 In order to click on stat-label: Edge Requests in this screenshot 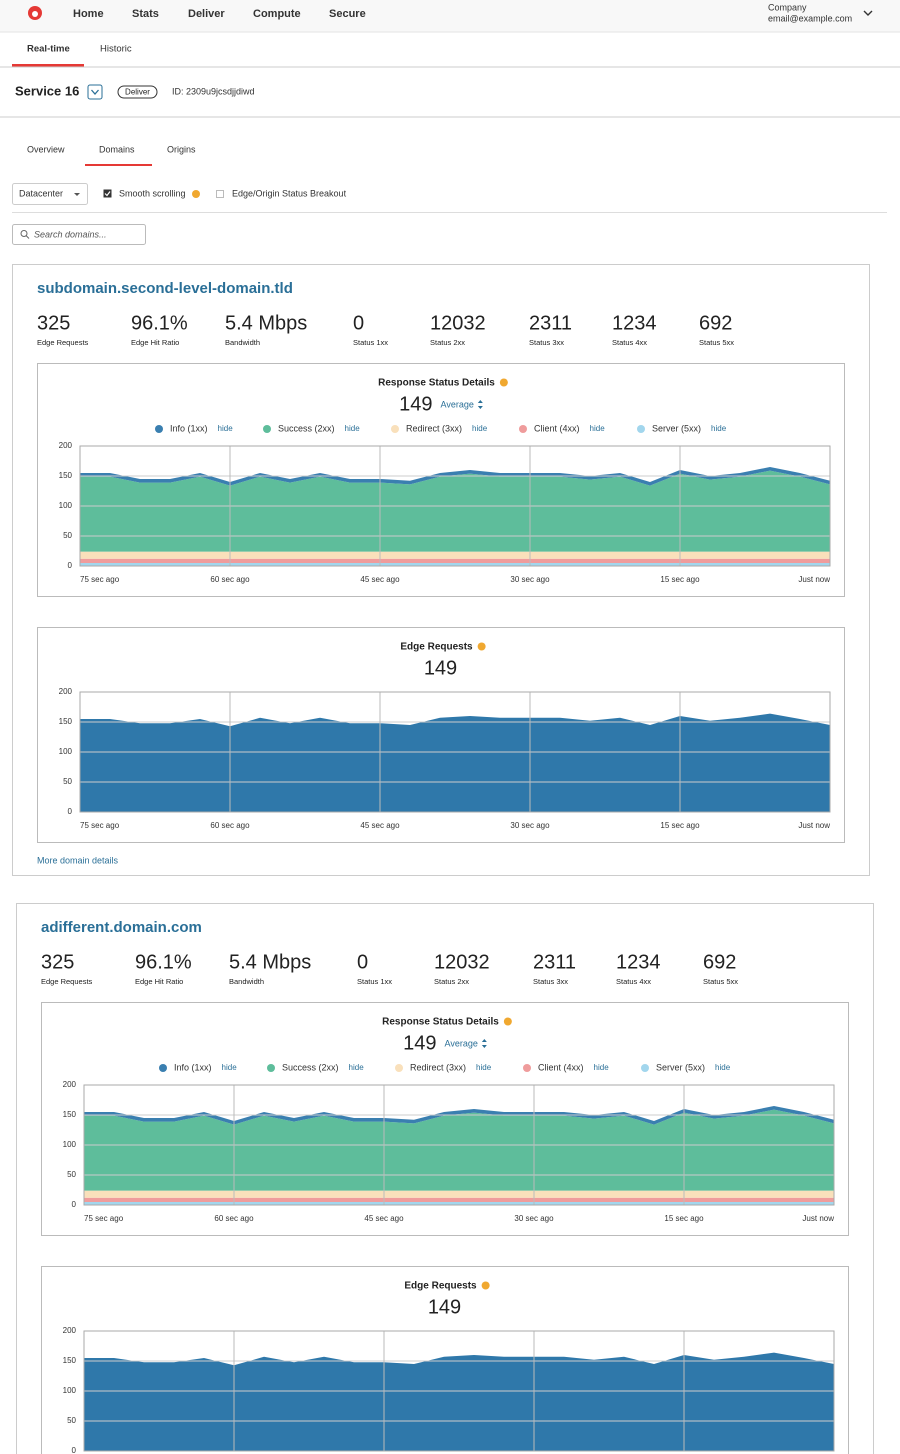, I will do `click(67, 981)`.